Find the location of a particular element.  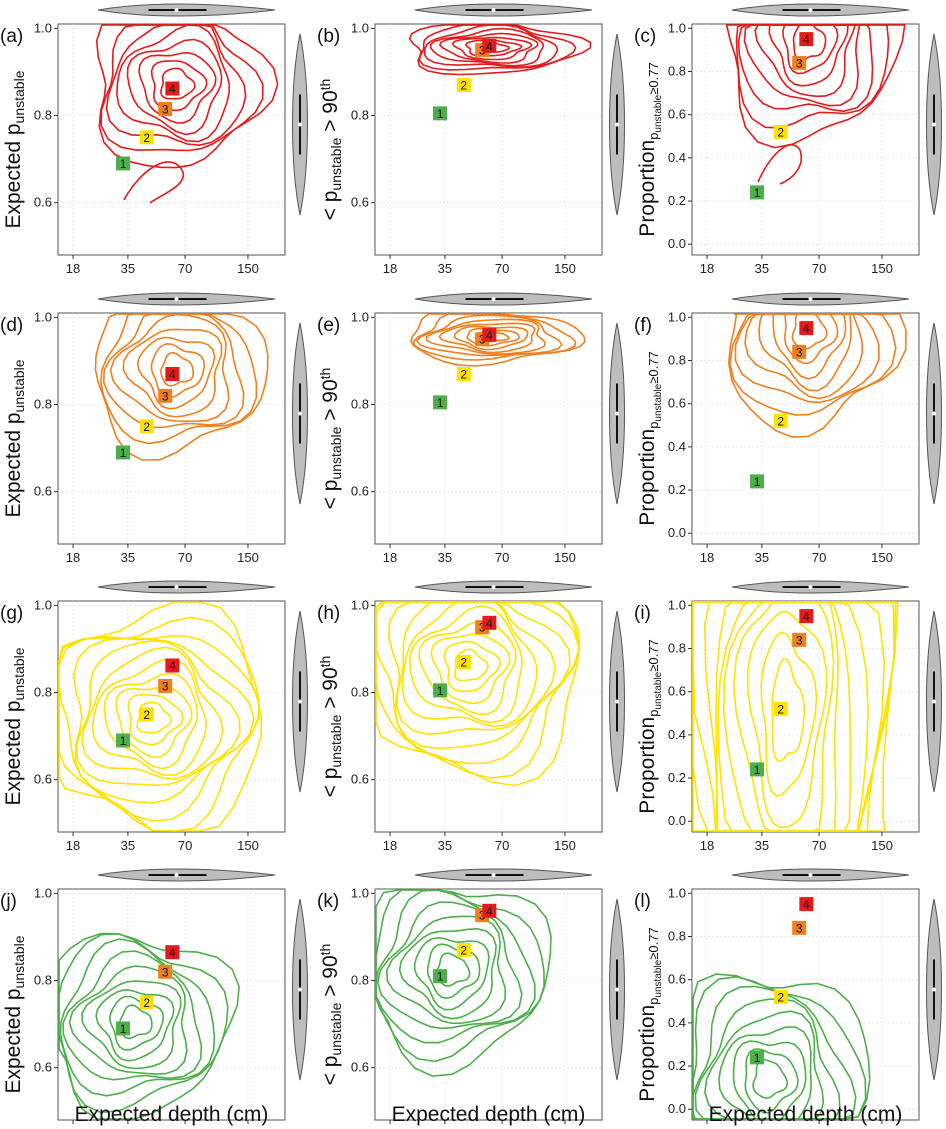

plot-area is located at coordinates (171, 716).